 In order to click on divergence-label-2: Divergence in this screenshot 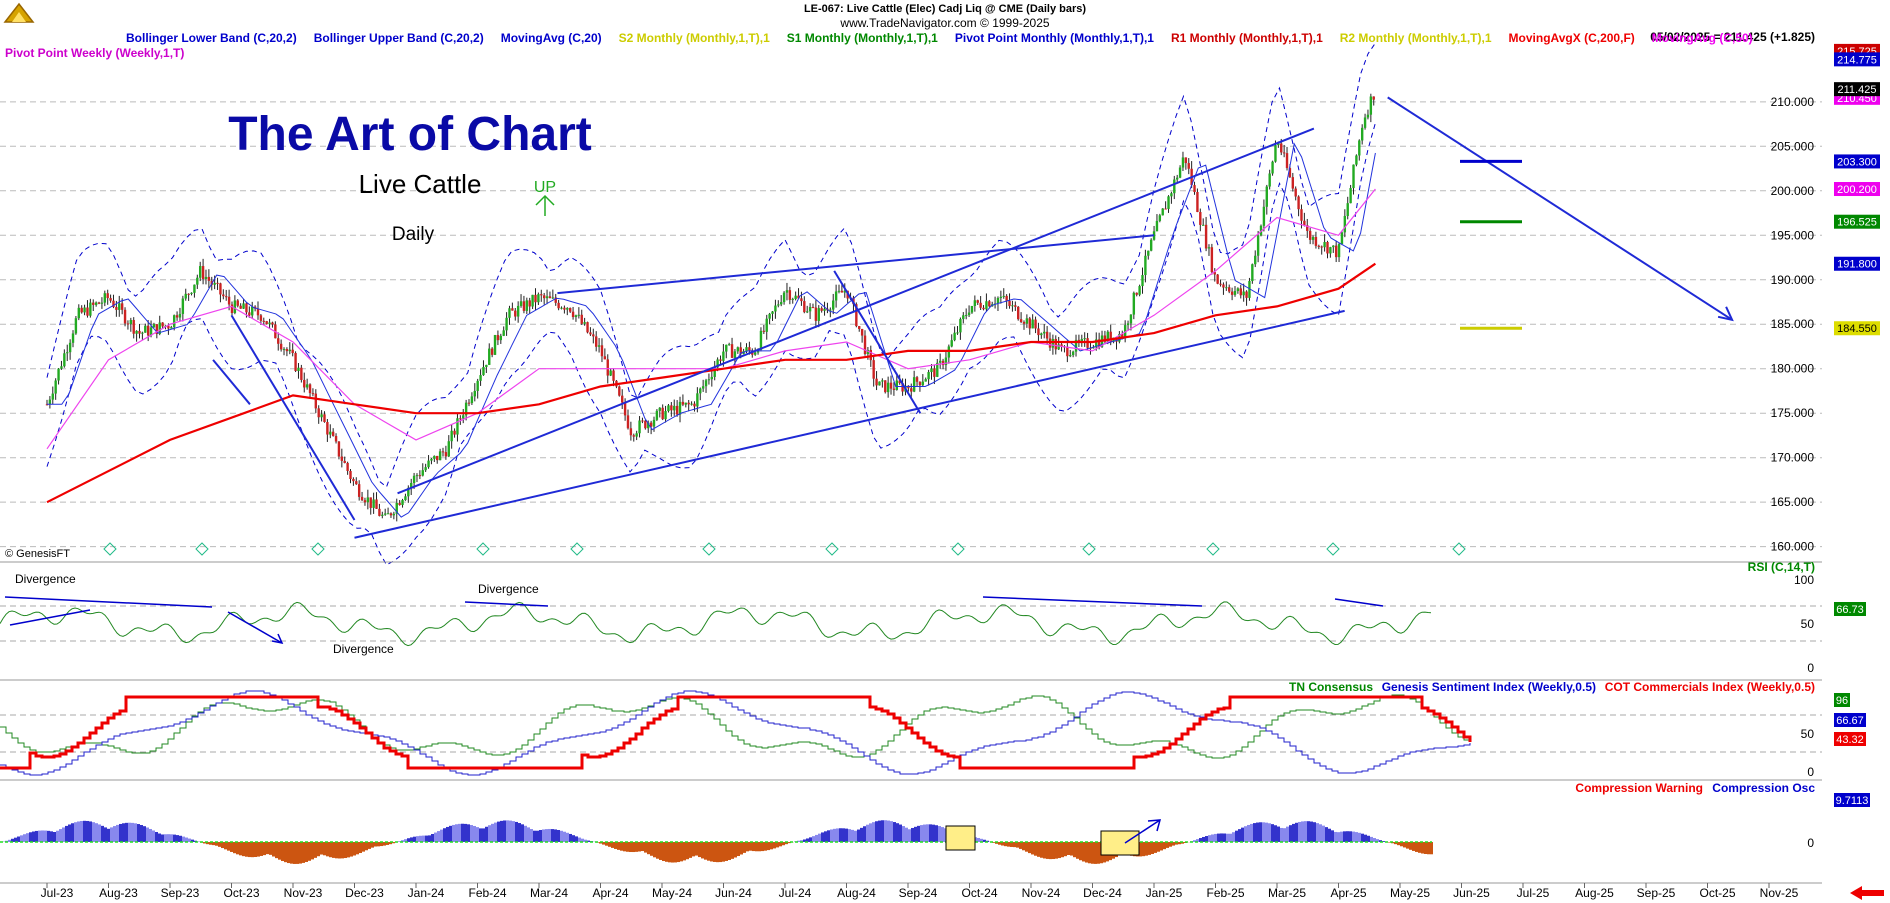, I will do `click(508, 589)`.